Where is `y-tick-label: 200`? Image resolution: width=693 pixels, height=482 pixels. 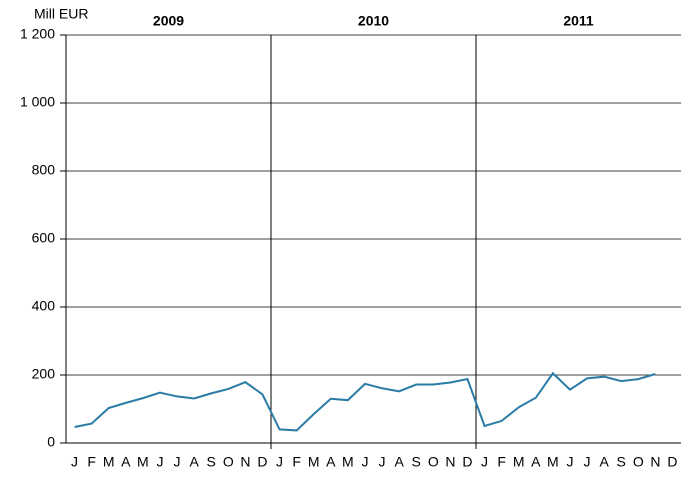 y-tick-label: 200 is located at coordinates (44, 374).